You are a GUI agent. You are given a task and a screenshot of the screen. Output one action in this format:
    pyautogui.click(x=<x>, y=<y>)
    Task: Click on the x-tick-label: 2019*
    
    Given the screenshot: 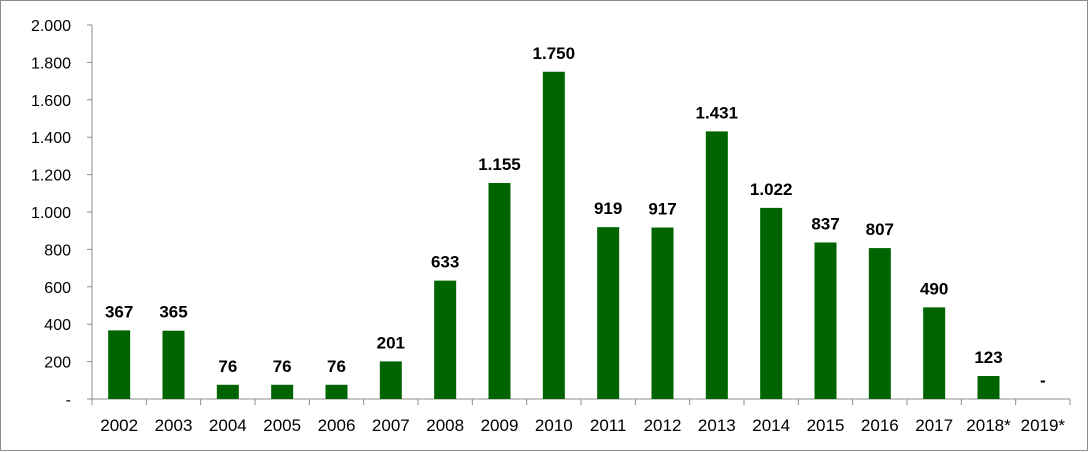 What is the action you would take?
    pyautogui.click(x=1043, y=425)
    